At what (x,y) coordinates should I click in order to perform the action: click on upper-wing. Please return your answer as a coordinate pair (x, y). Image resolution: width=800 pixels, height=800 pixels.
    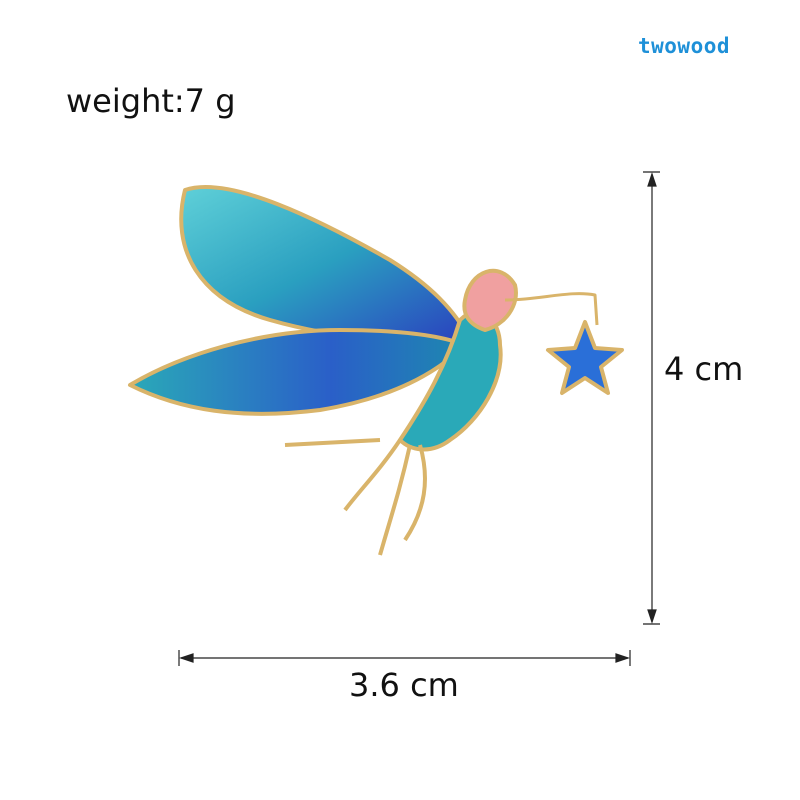
    Looking at the image, I should click on (325, 264).